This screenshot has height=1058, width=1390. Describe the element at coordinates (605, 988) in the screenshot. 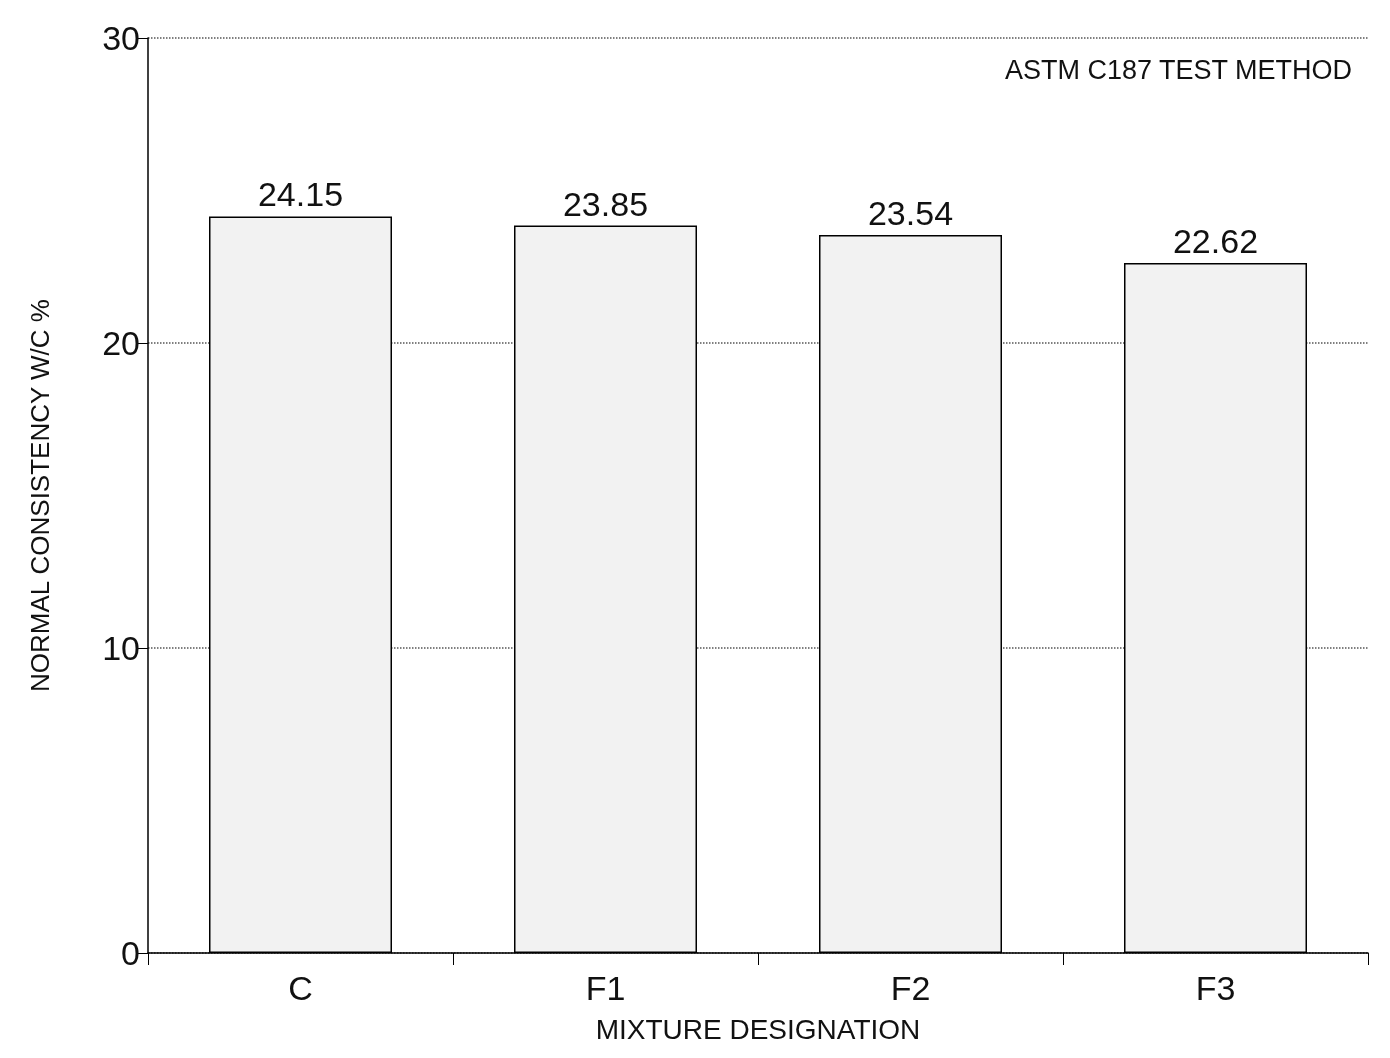

I see `x-tick-label: F1` at that location.